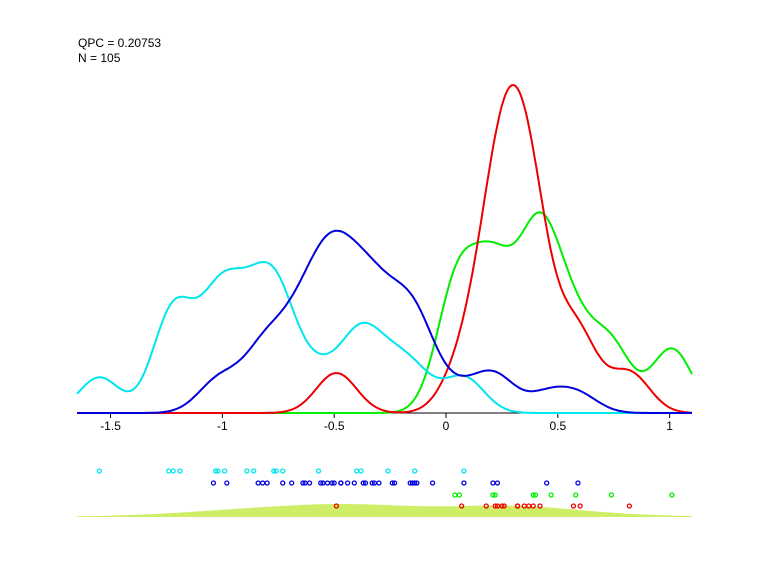 The width and height of the screenshot is (768, 576). Describe the element at coordinates (446, 426) in the screenshot. I see `x-tick-label: 0` at that location.